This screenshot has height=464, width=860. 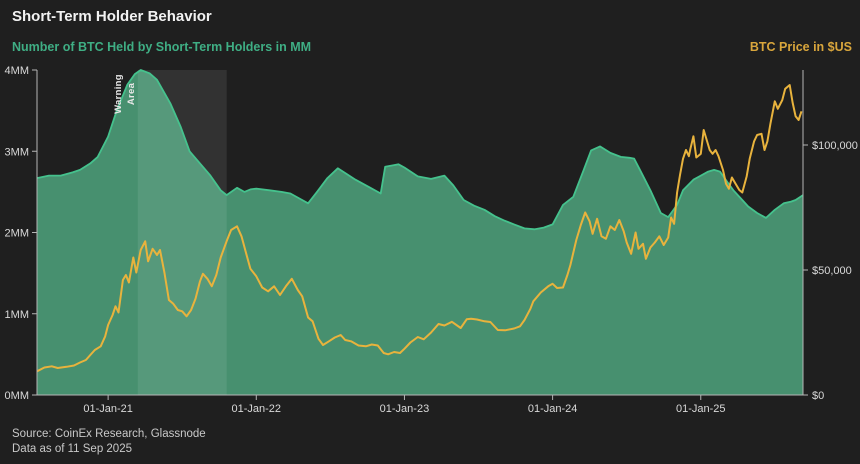 What do you see at coordinates (800, 47) in the screenshot?
I see `right-axis-title: BTC Price in $US` at bounding box center [800, 47].